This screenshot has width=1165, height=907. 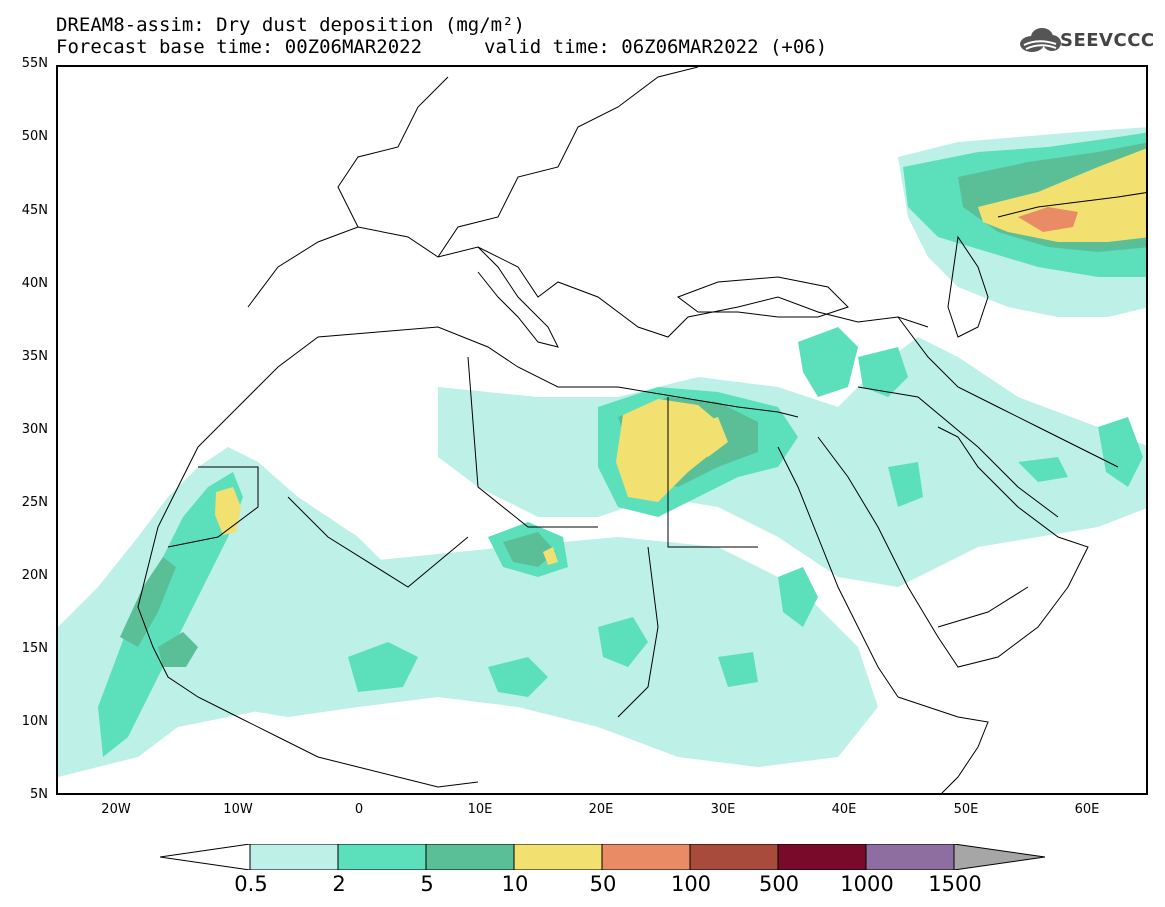 I want to click on dust-area-chad-dark, so click(x=529, y=549).